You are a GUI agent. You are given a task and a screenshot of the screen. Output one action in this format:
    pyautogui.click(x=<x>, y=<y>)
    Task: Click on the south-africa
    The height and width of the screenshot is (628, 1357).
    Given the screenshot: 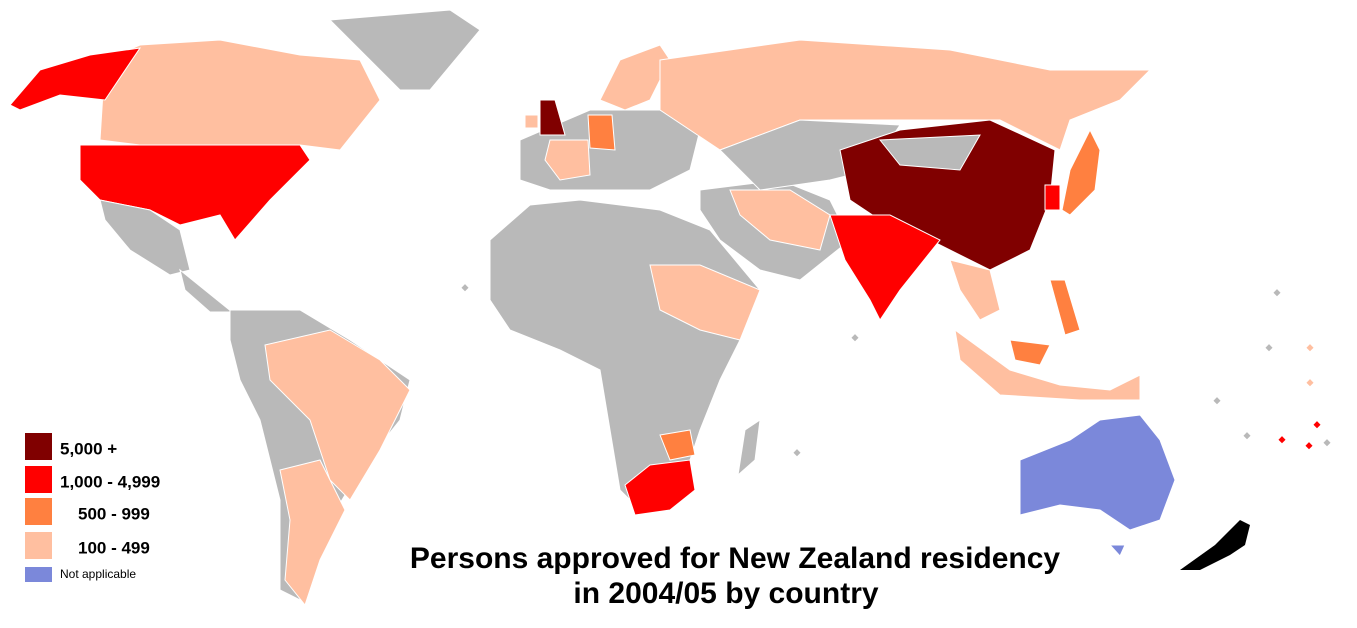 What is the action you would take?
    pyautogui.click(x=660, y=487)
    